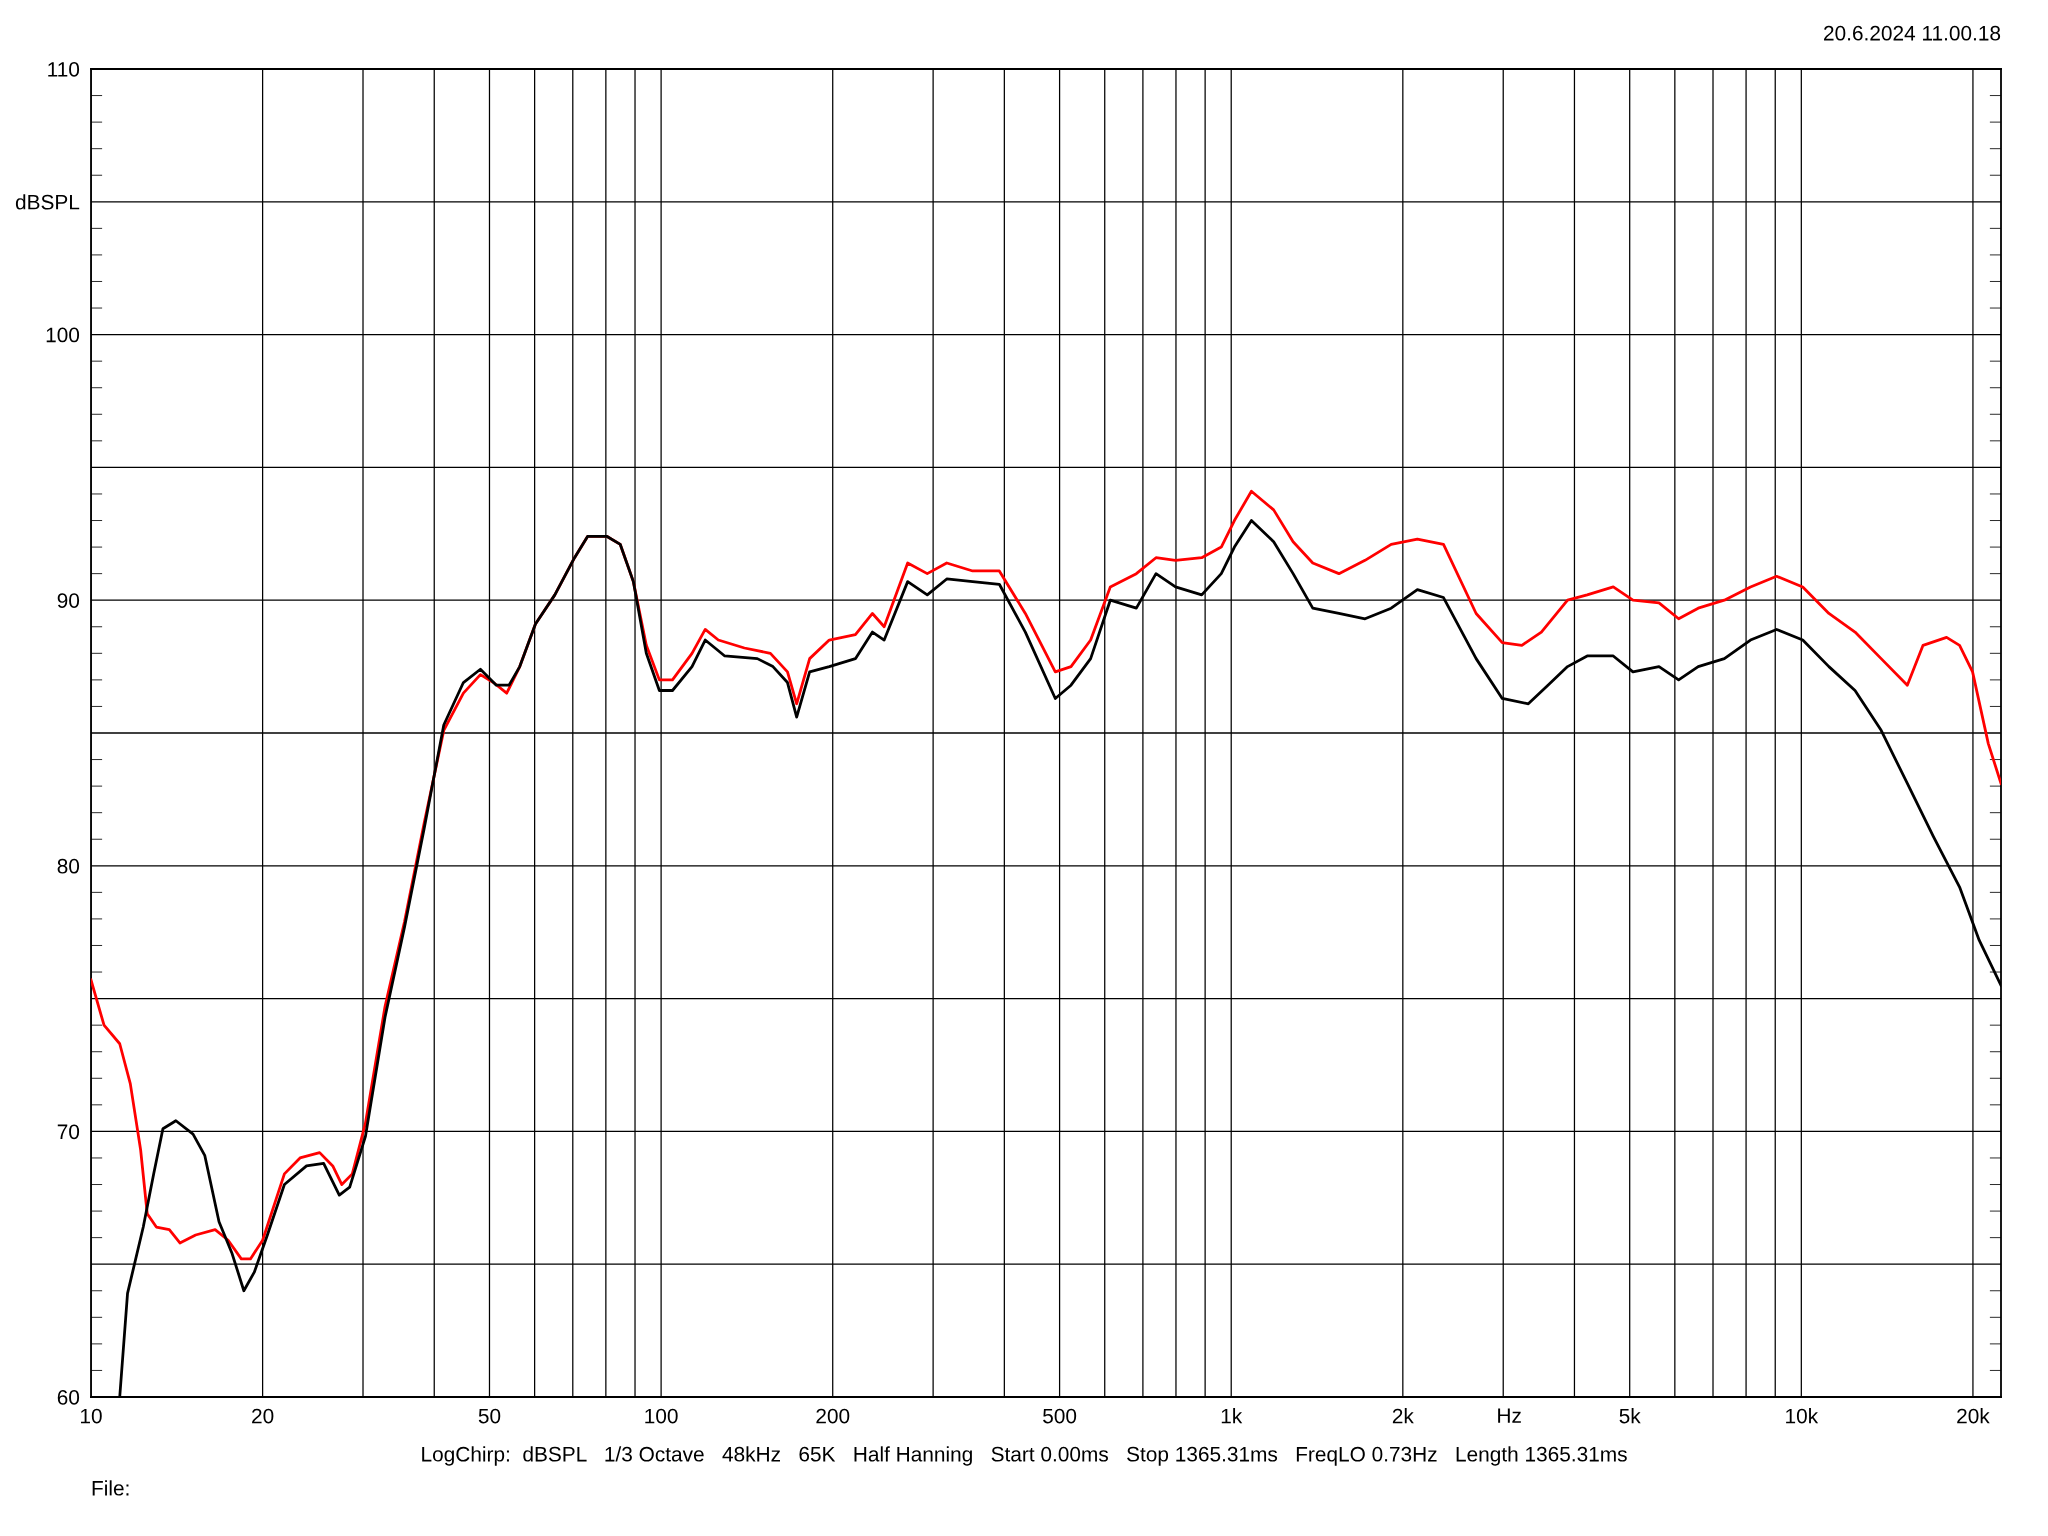  Describe the element at coordinates (263, 1416) in the screenshot. I see `x-tick-label: 20` at that location.